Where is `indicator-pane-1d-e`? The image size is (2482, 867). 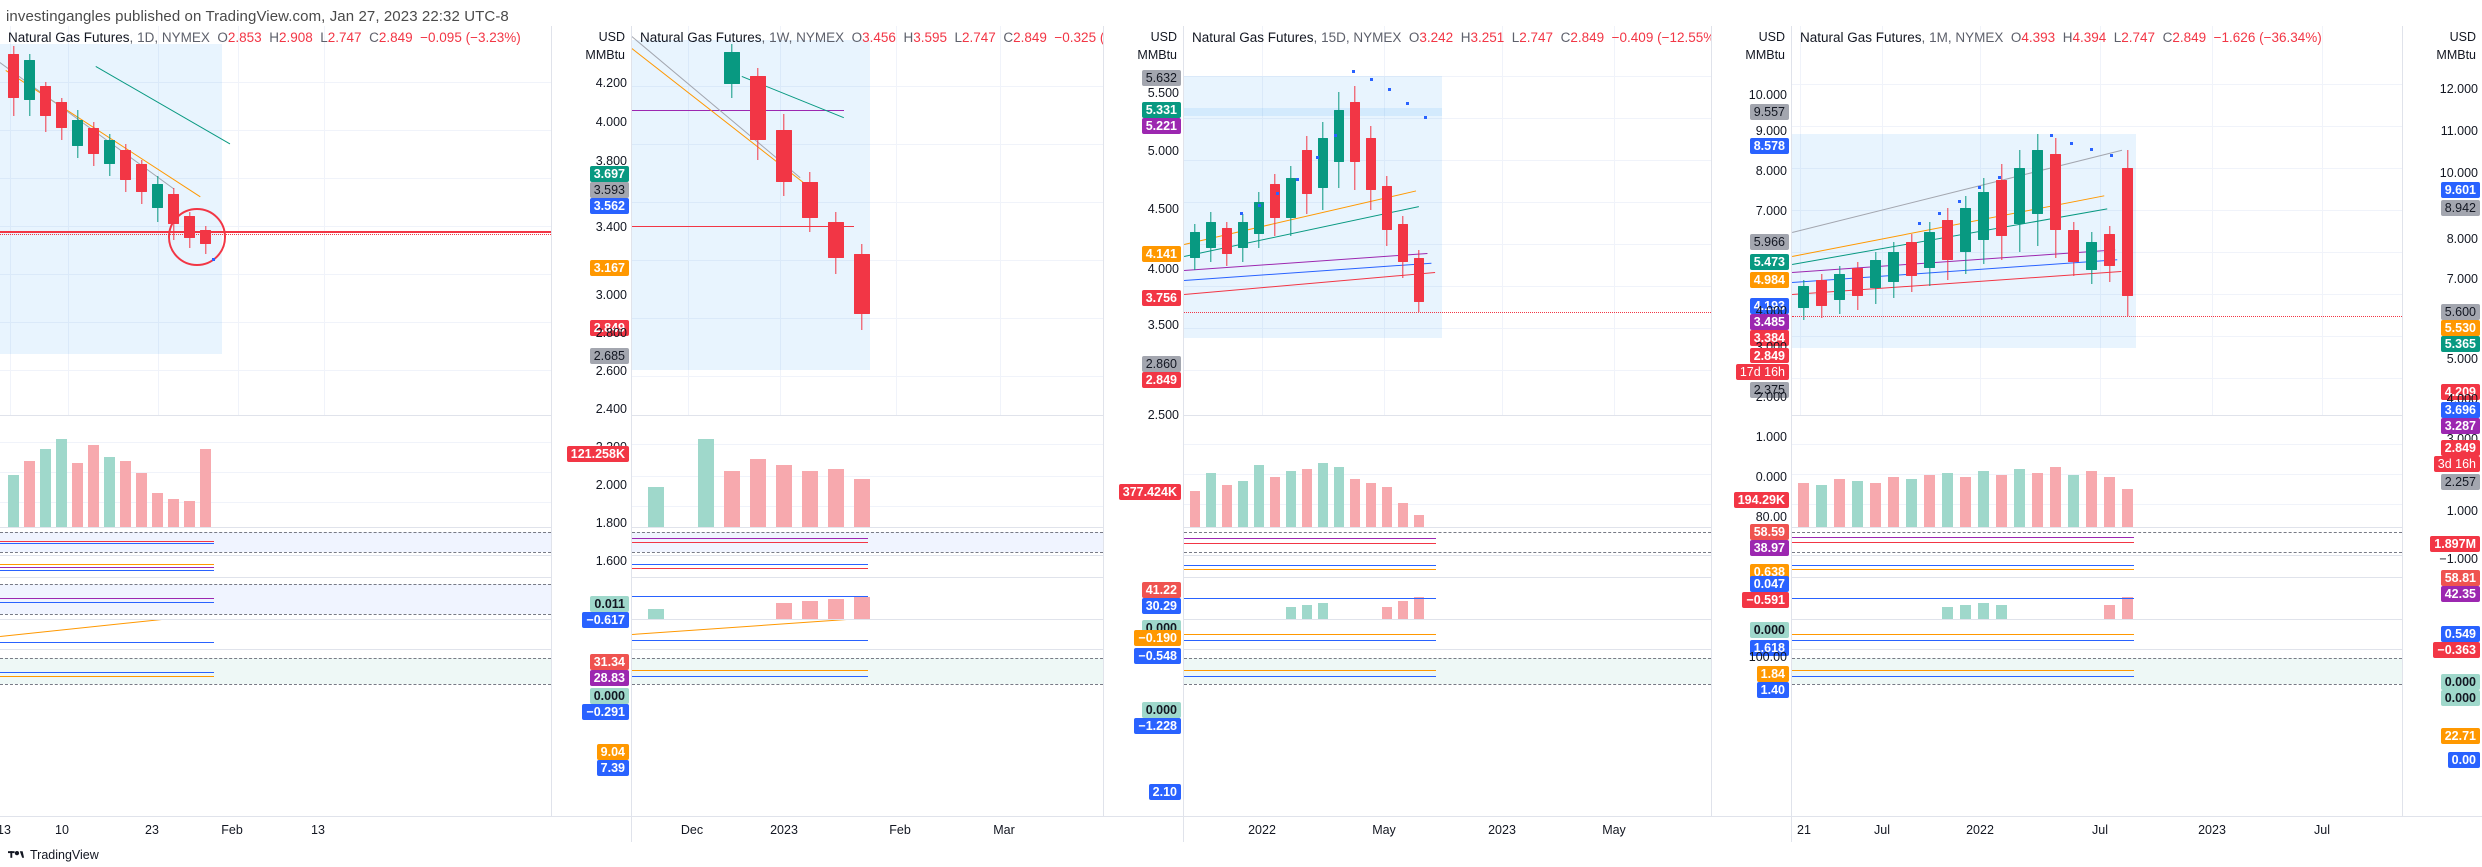
indicator-pane-1d-e is located at coordinates (275, 673).